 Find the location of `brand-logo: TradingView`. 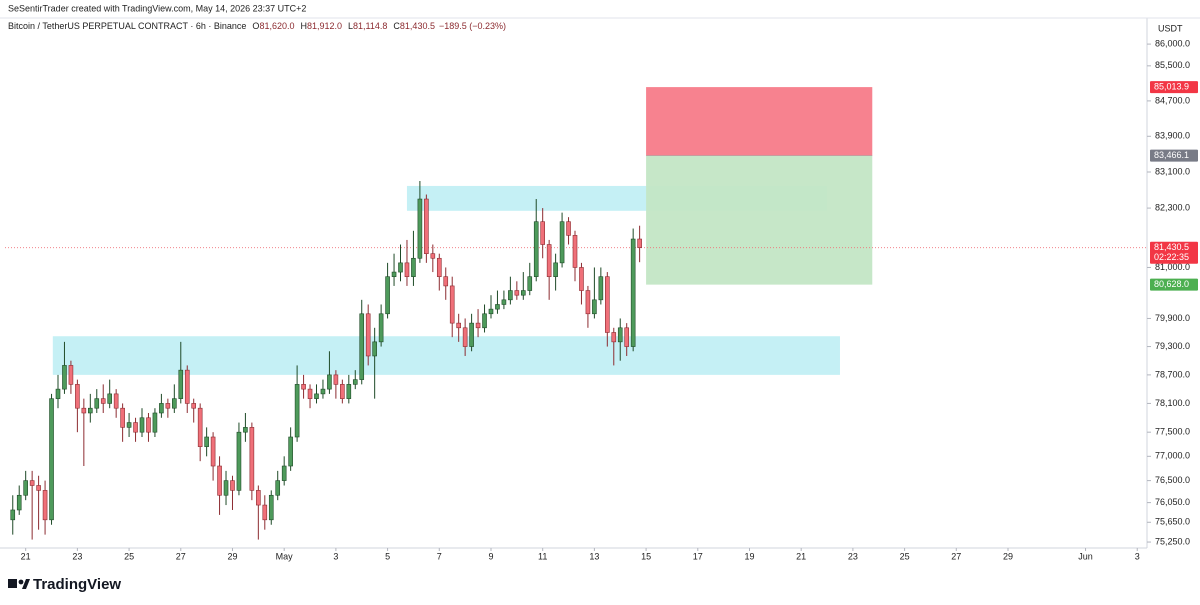

brand-logo: TradingView is located at coordinates (64, 584).